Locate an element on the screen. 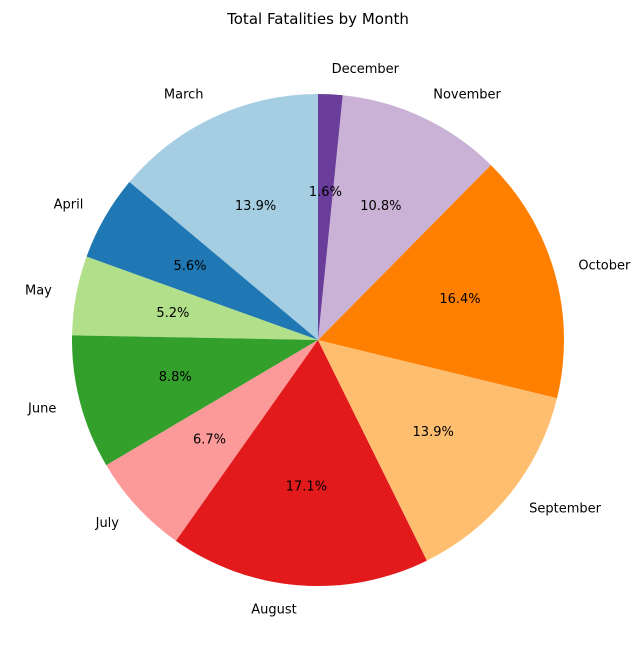 Image resolution: width=644 pixels, height=658 pixels. pct-label-june: 8.8% is located at coordinates (175, 377).